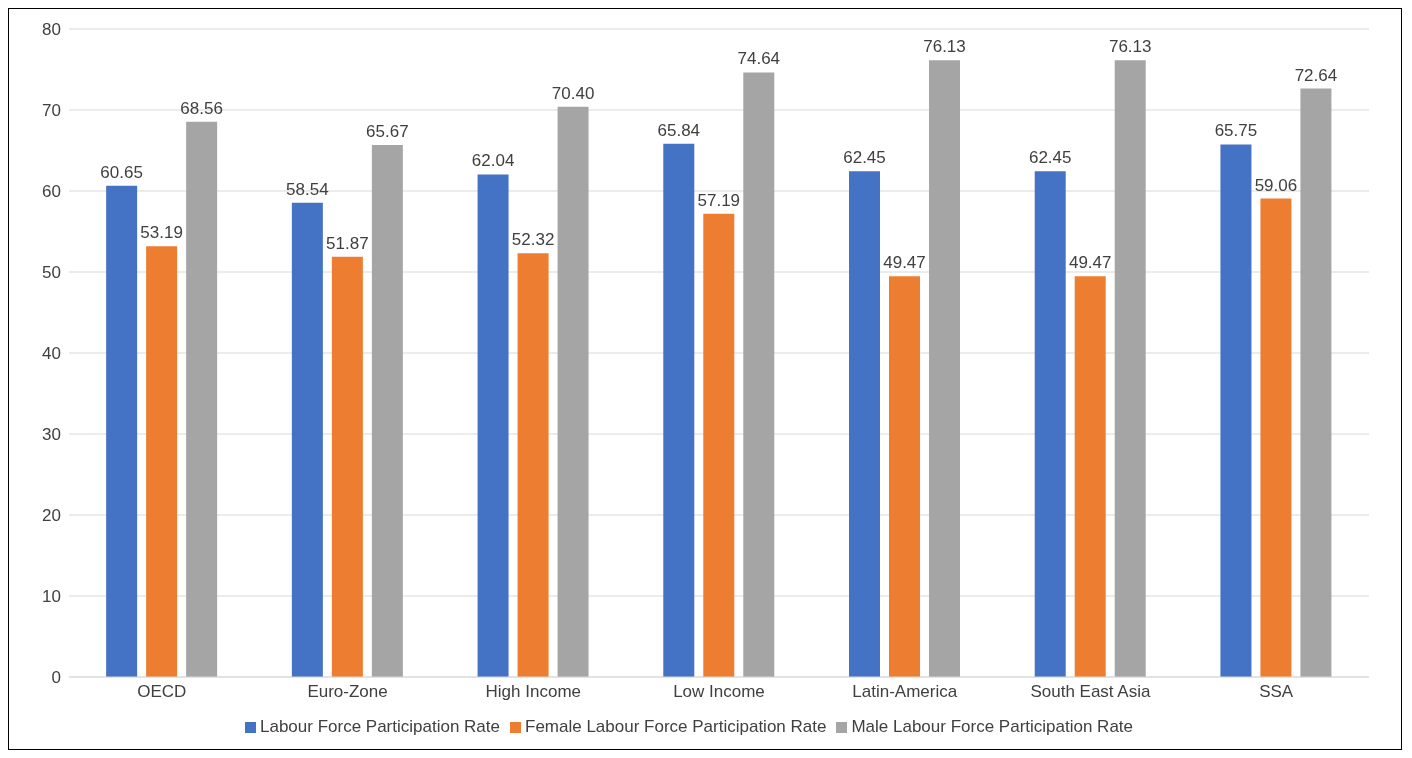 Image resolution: width=1412 pixels, height=758 pixels. What do you see at coordinates (905, 692) in the screenshot?
I see `x-tick-label: Latin-America` at bounding box center [905, 692].